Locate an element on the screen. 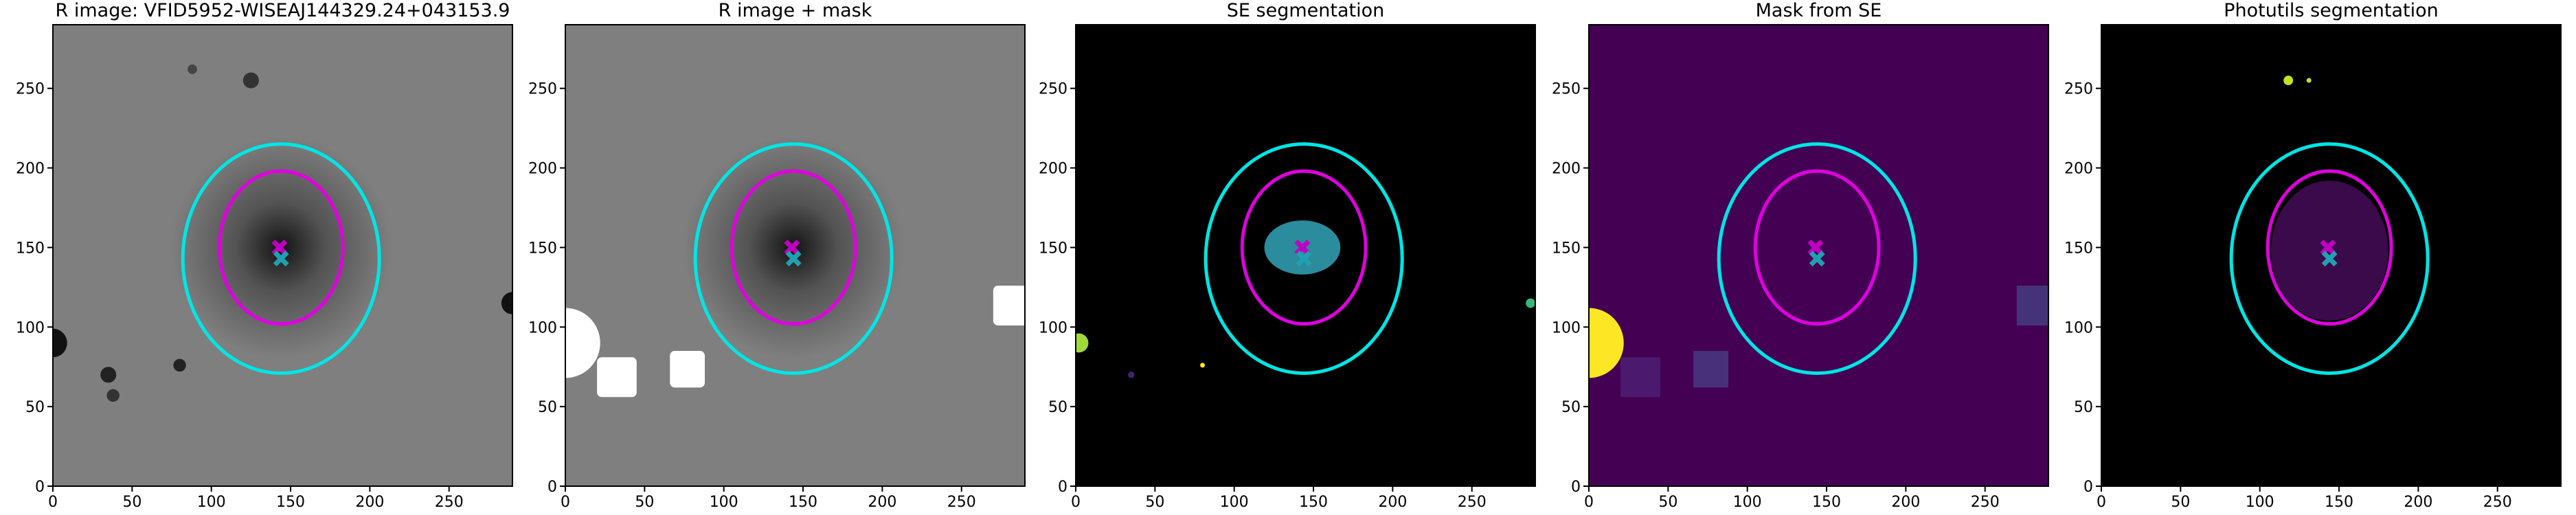  panel-title: Photutils segmentation is located at coordinates (2331, 10).